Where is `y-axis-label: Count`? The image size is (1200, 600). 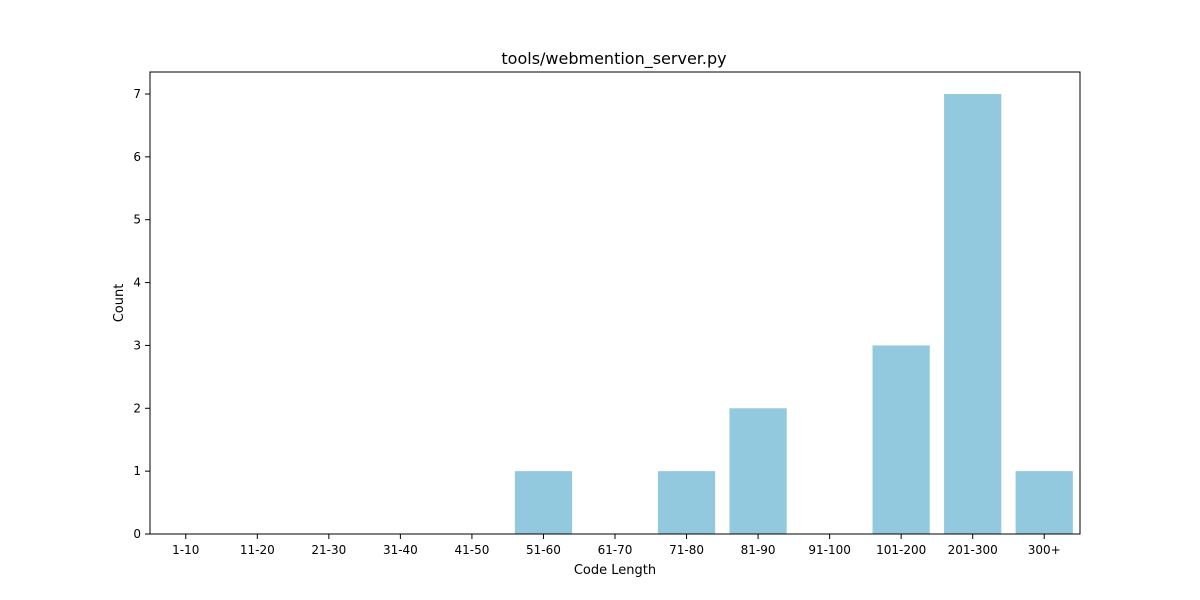 y-axis-label: Count is located at coordinates (119, 303).